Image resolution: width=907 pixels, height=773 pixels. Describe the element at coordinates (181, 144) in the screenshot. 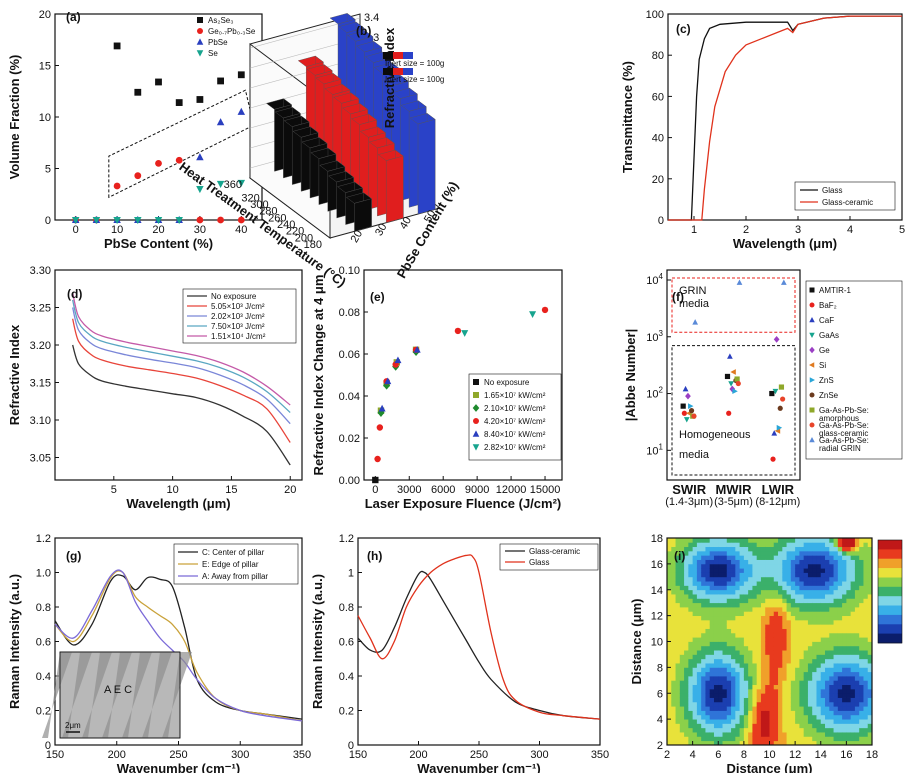

I see `highlight-box` at that location.